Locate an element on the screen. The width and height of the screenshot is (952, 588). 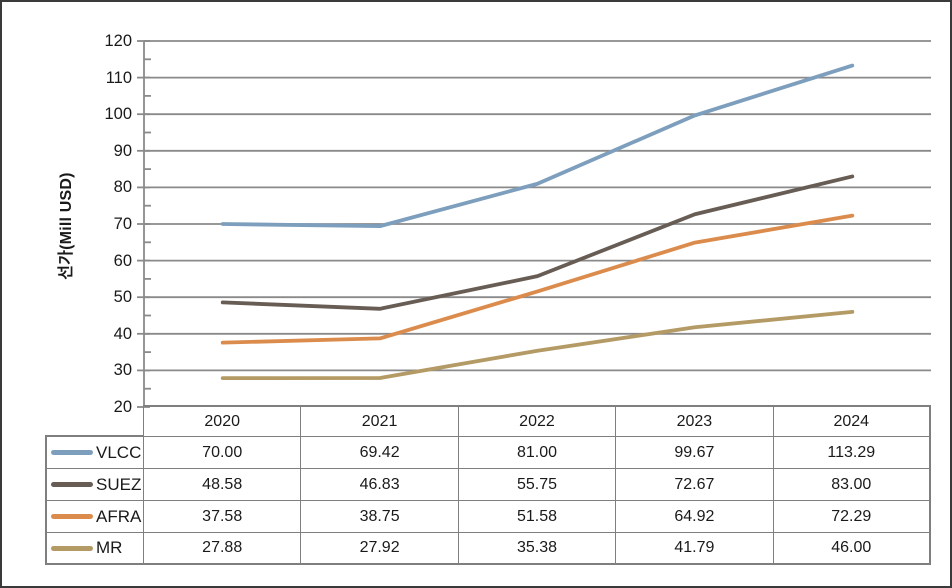
legend-label-vlcc: VLCC is located at coordinates (119, 452).